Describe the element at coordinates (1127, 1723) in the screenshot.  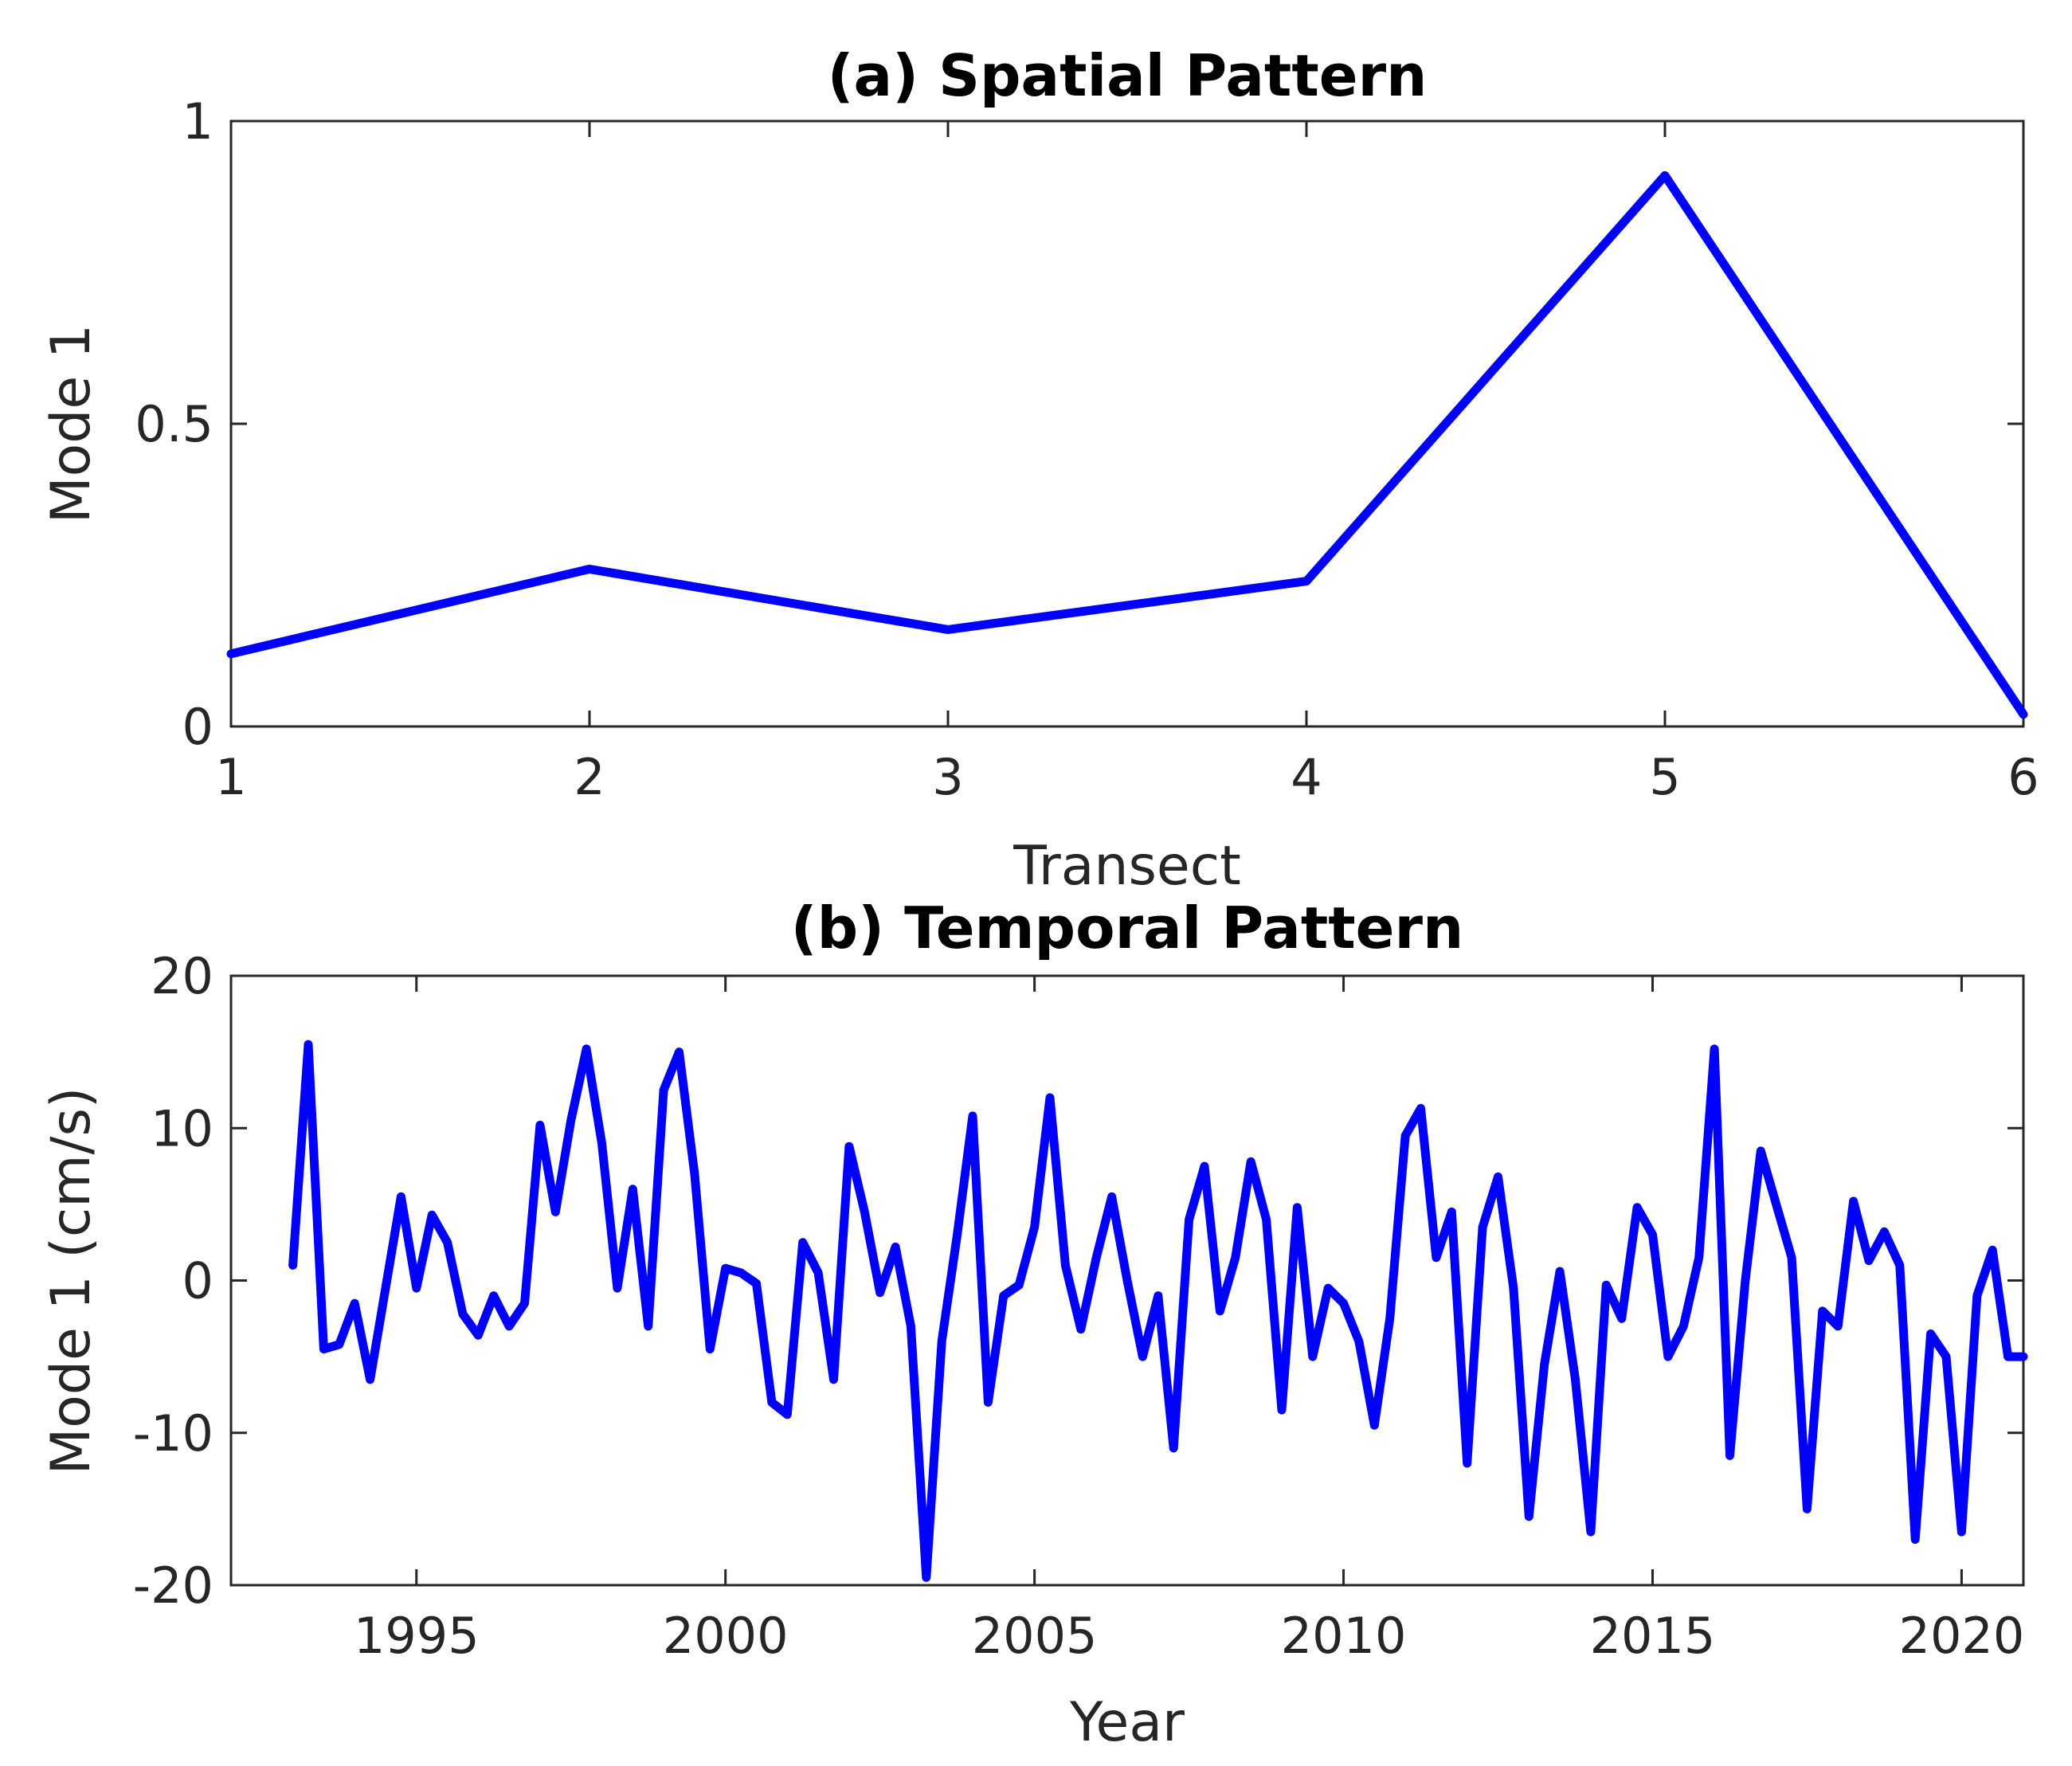
I see `panel-b-xlabel: Year` at that location.